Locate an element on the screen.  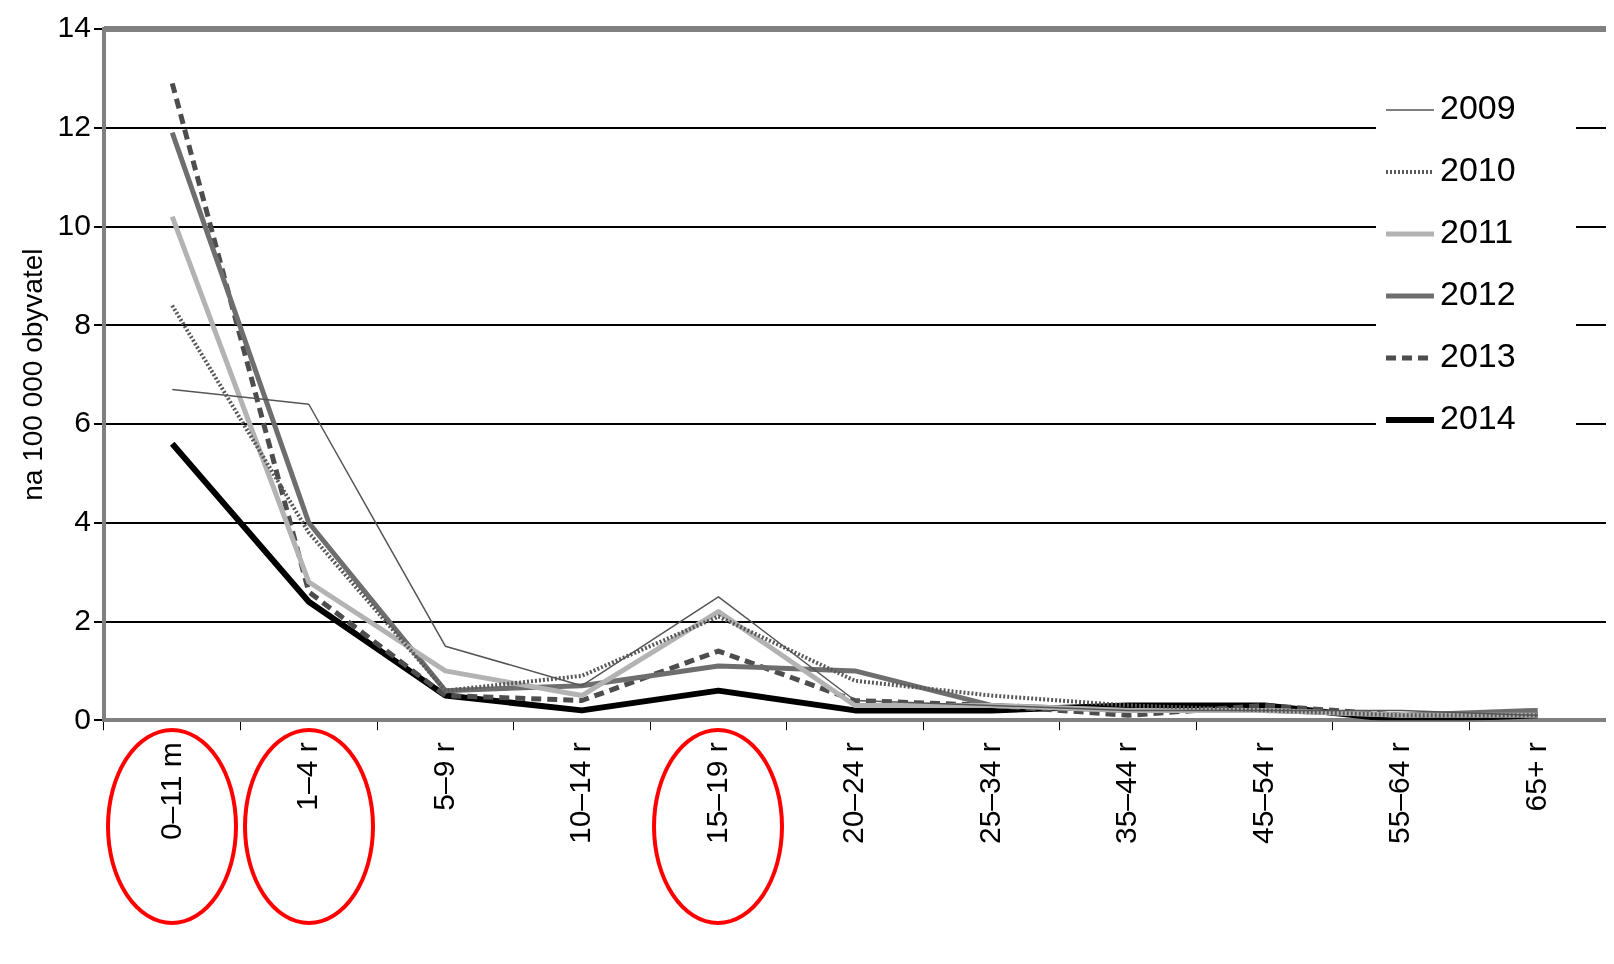
x-tick-label: 5–9 r is located at coordinates (443, 776).